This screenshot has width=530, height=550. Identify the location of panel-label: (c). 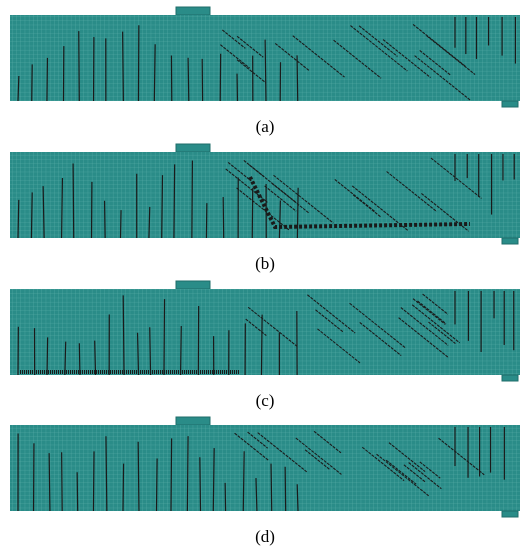
(265, 400).